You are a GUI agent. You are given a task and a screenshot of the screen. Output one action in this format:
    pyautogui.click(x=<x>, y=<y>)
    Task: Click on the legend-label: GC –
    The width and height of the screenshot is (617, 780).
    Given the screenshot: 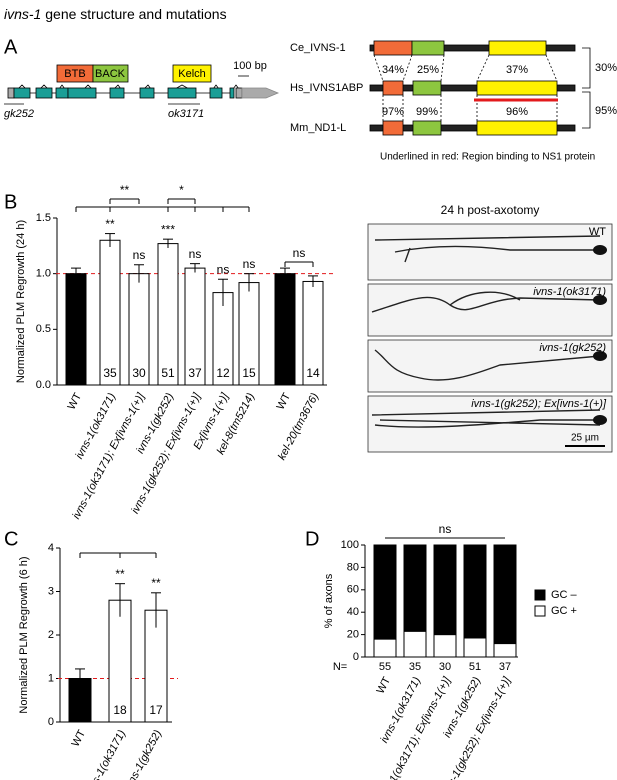 What is the action you would take?
    pyautogui.click(x=564, y=595)
    